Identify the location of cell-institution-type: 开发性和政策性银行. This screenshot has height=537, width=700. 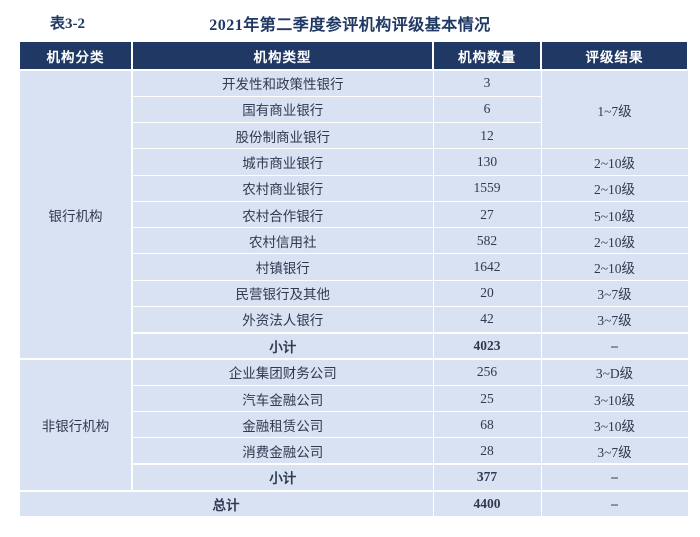
(282, 83).